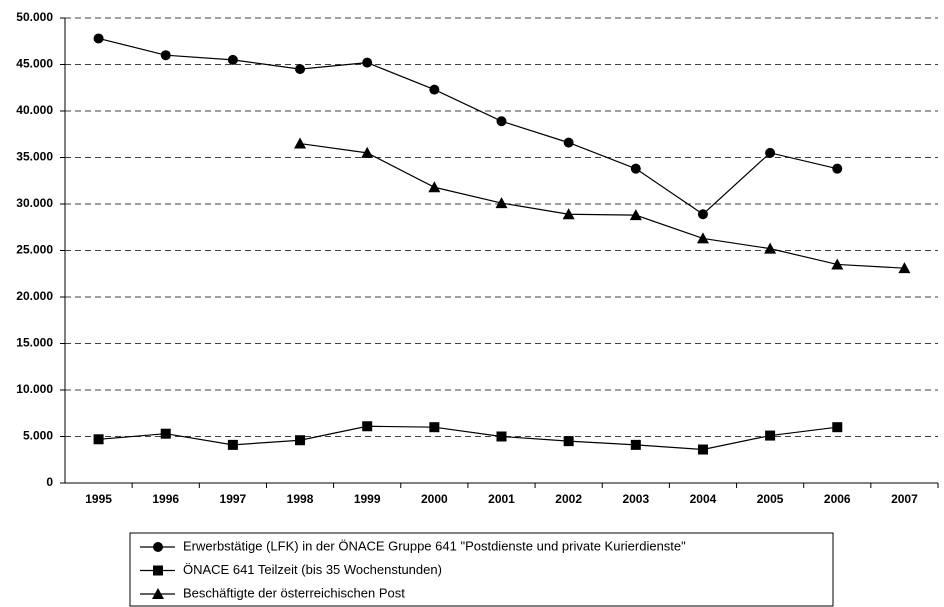 The width and height of the screenshot is (944, 607). I want to click on y-tick-label: 20.000, so click(34, 296).